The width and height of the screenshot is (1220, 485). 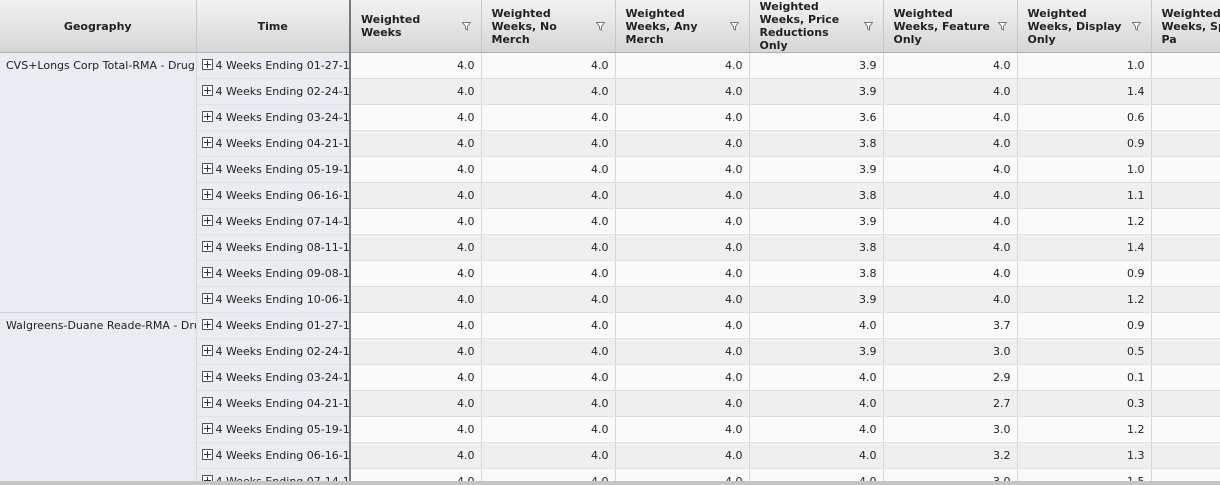 I want to click on time-cell: 4 Weeks Ending 05-19-13, so click(x=273, y=429).